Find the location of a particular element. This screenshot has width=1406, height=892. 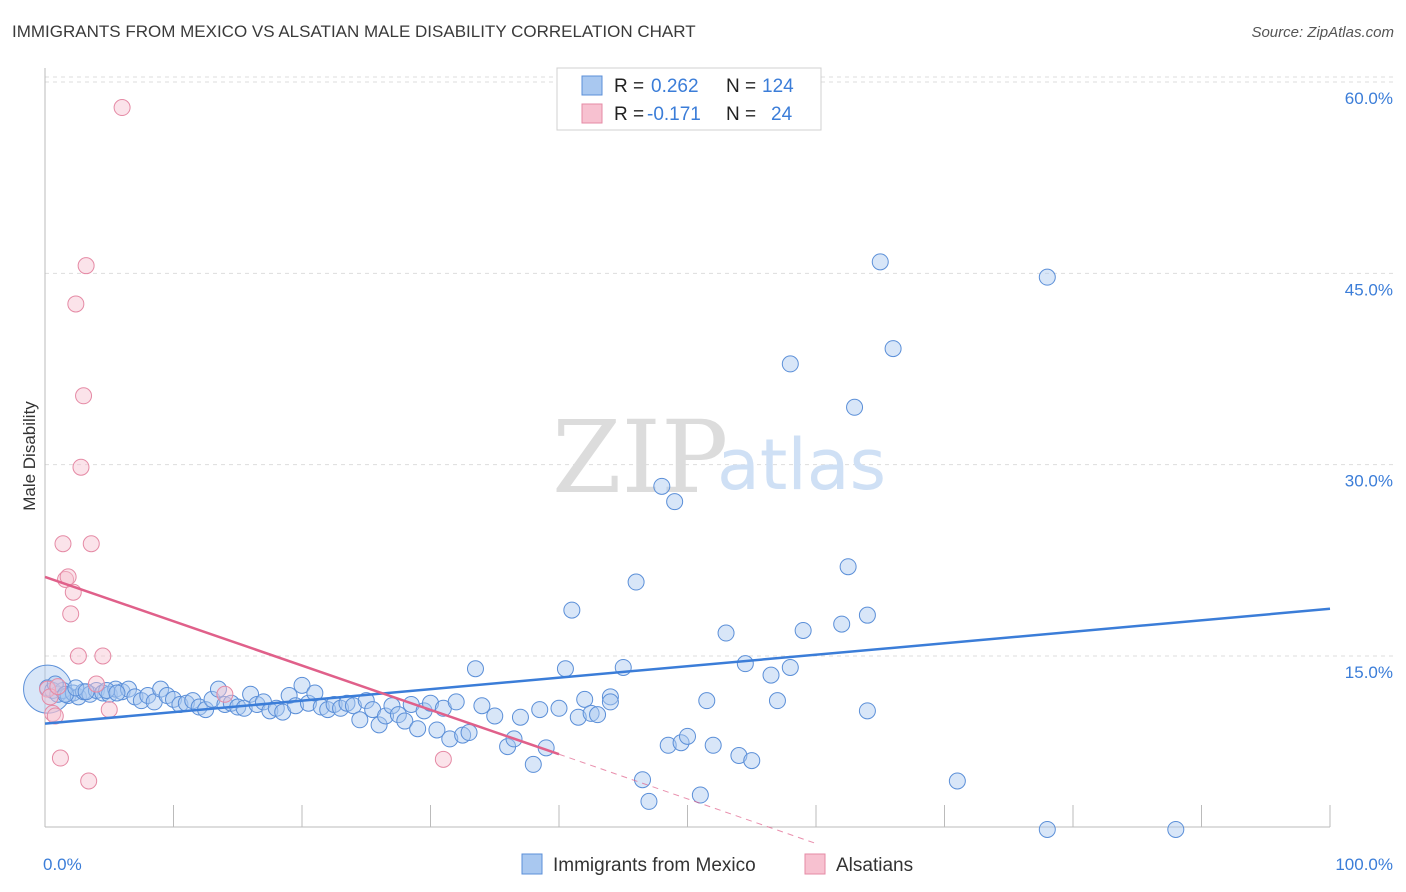

legend-swatch-blue is located at coordinates (592, 85).